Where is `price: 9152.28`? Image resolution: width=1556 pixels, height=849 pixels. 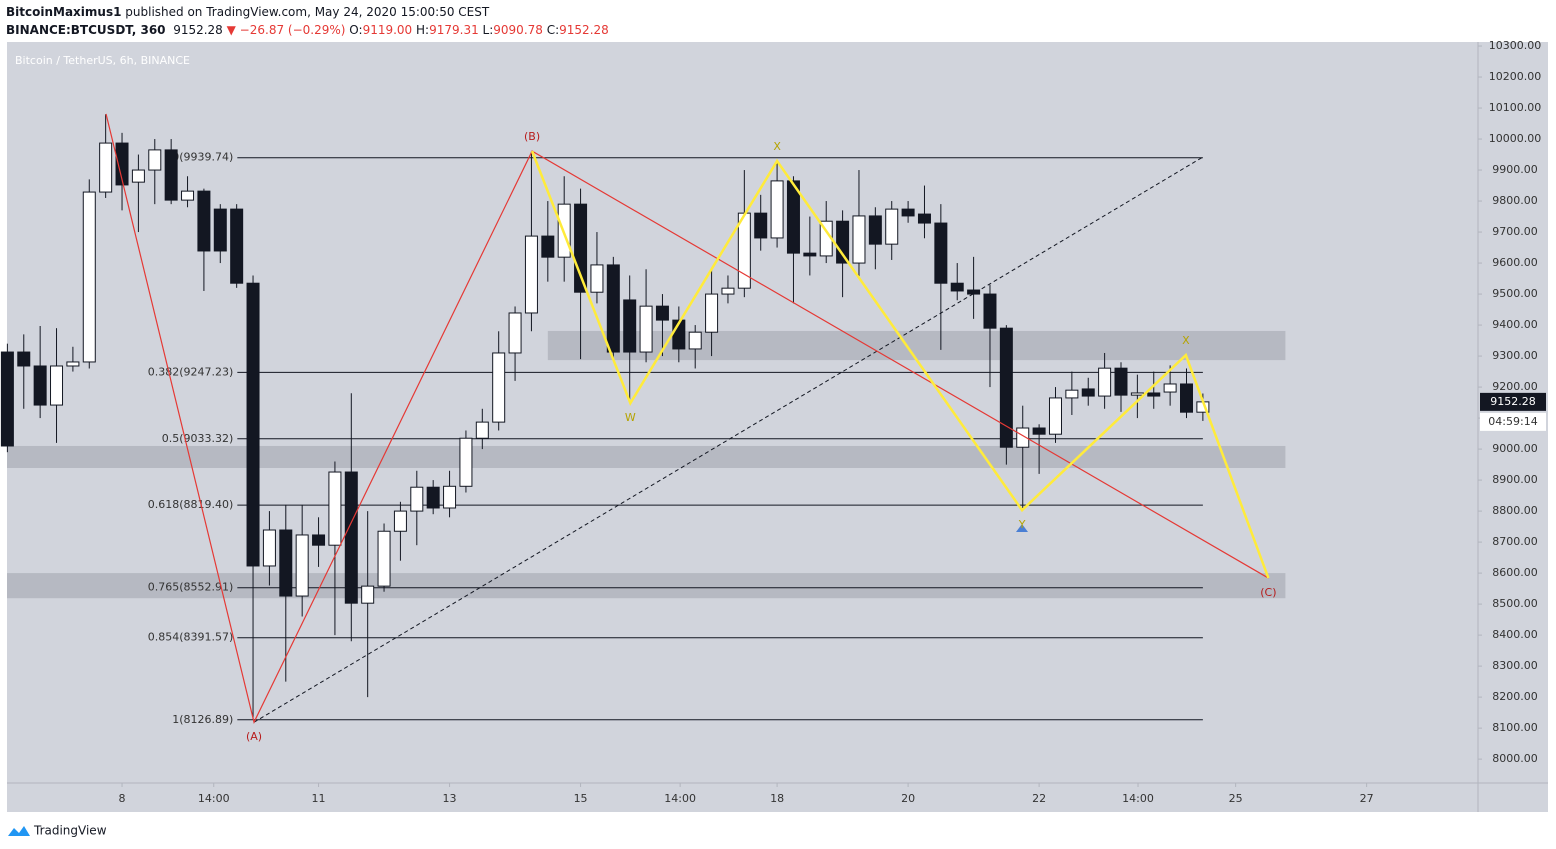 price: 9152.28 is located at coordinates (198, 30).